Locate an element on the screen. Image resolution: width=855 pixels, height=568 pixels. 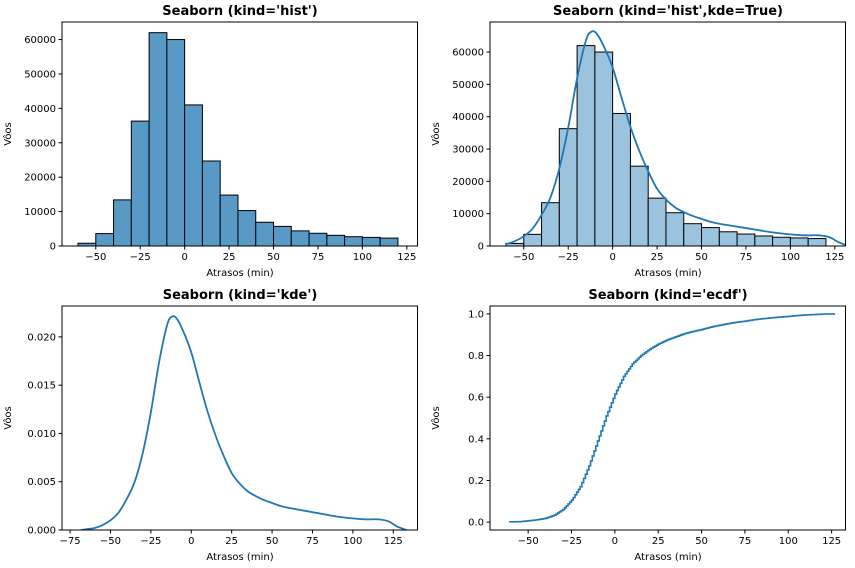
y-tick-label: 20000 is located at coordinates (40, 178).